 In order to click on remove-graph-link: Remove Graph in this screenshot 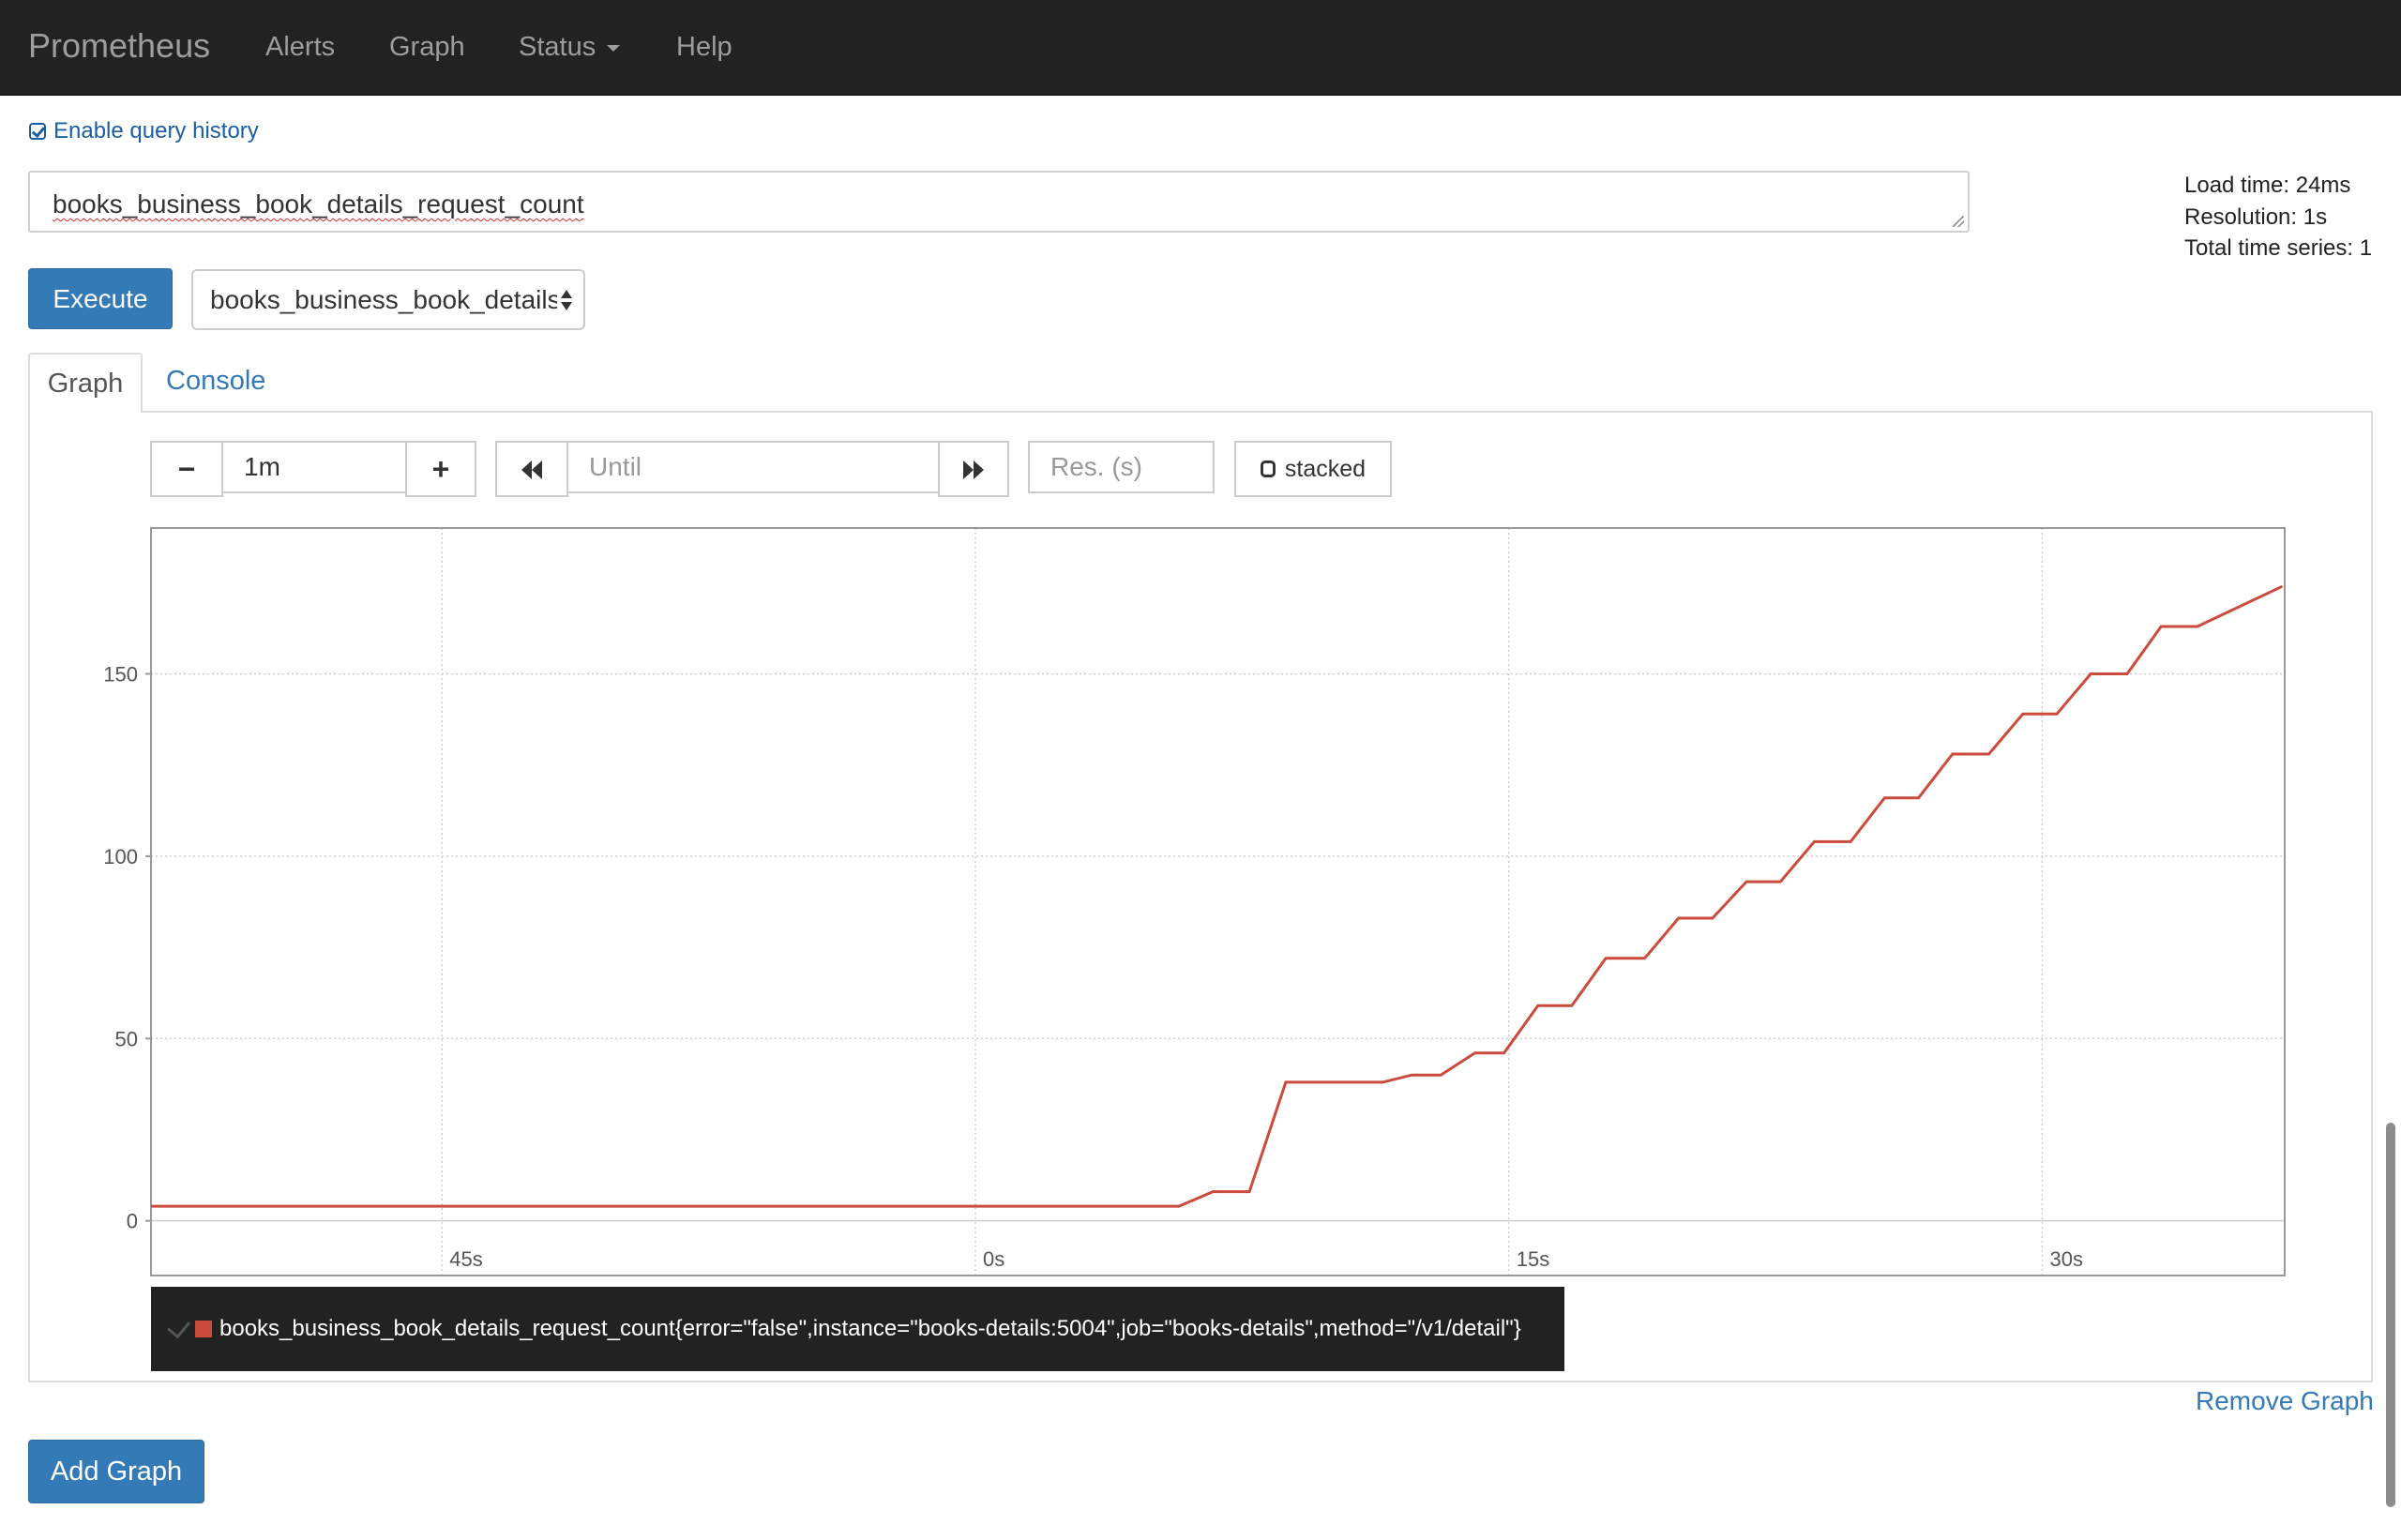, I will do `click(2285, 1400)`.